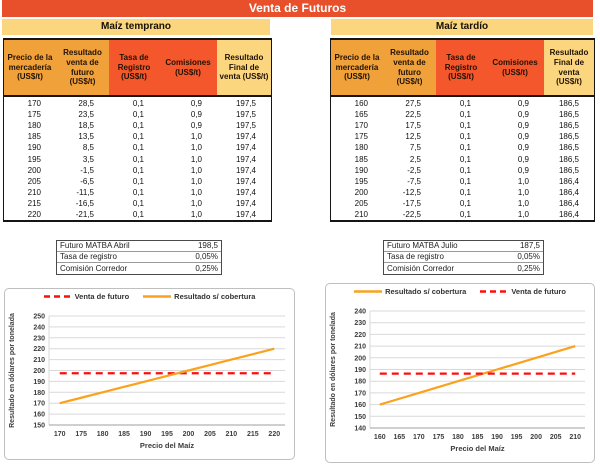 This screenshot has width=600, height=466. What do you see at coordinates (88, 159) in the screenshot?
I see `table-cell: 3,5` at bounding box center [88, 159].